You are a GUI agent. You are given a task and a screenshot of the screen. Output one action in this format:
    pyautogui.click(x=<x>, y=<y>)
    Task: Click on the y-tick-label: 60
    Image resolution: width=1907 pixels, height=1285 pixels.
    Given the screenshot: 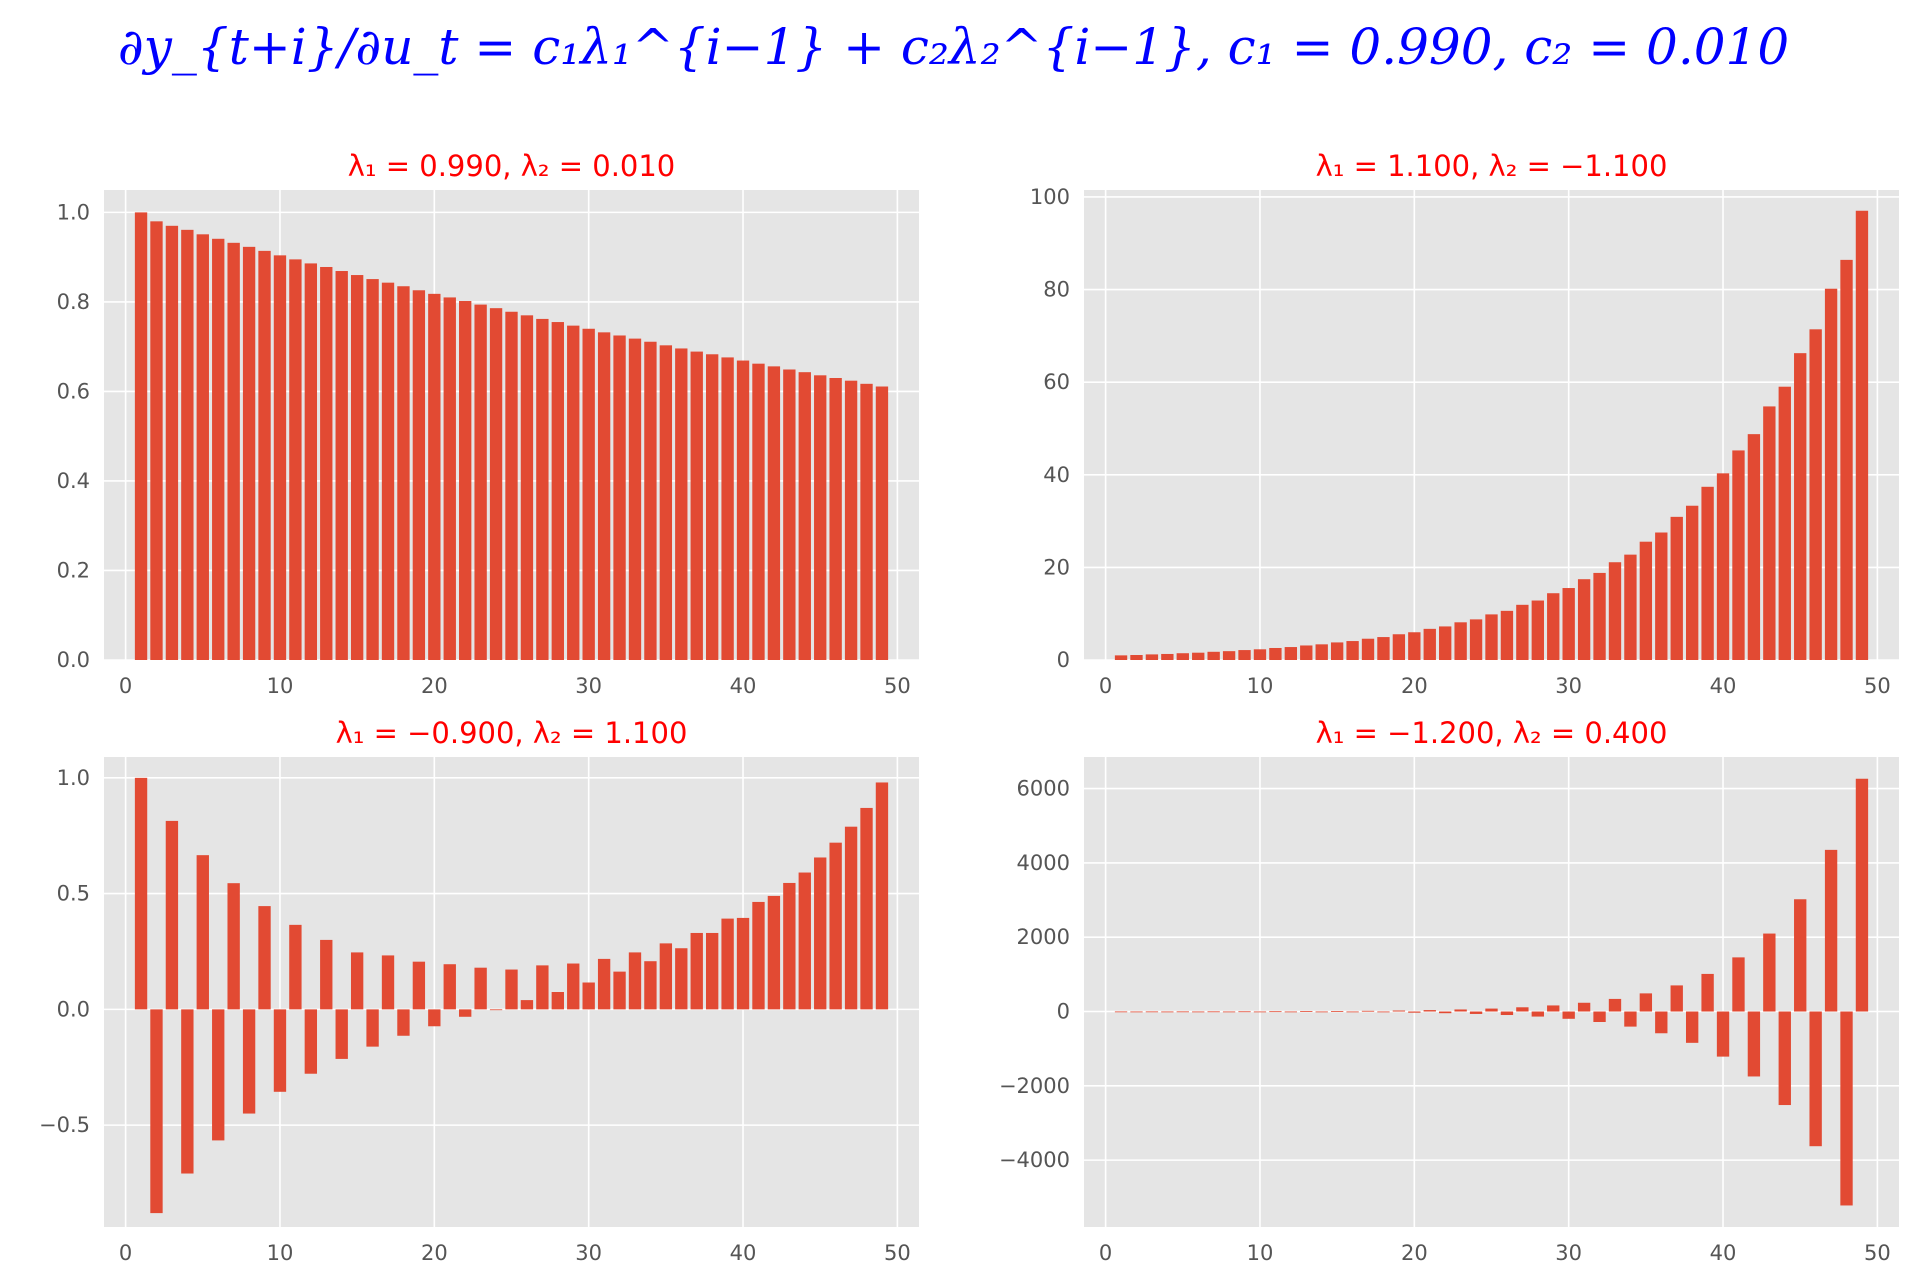 What is the action you would take?
    pyautogui.click(x=1056, y=382)
    